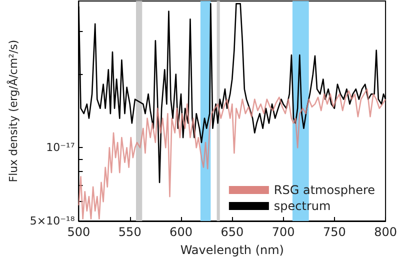 The width and height of the screenshot is (400, 261). I want to click on x-tick-label: 550, so click(130, 232).